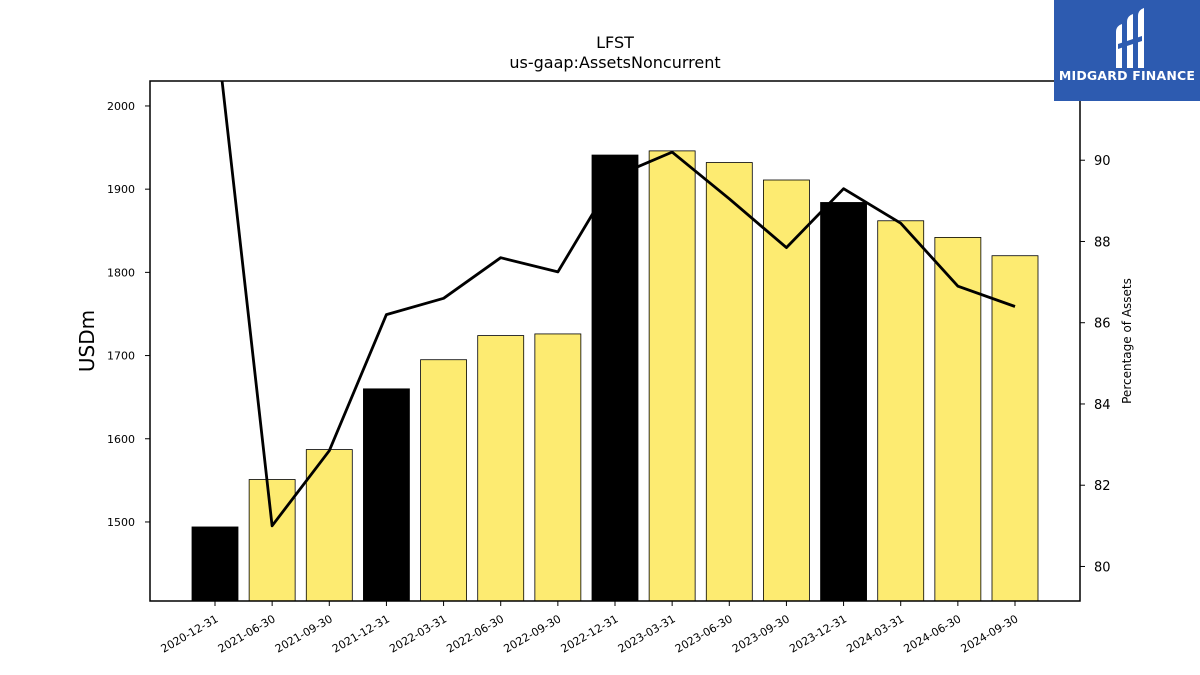  Describe the element at coordinates (932, 633) in the screenshot. I see `x-tick-label: 2024-06-30` at that location.